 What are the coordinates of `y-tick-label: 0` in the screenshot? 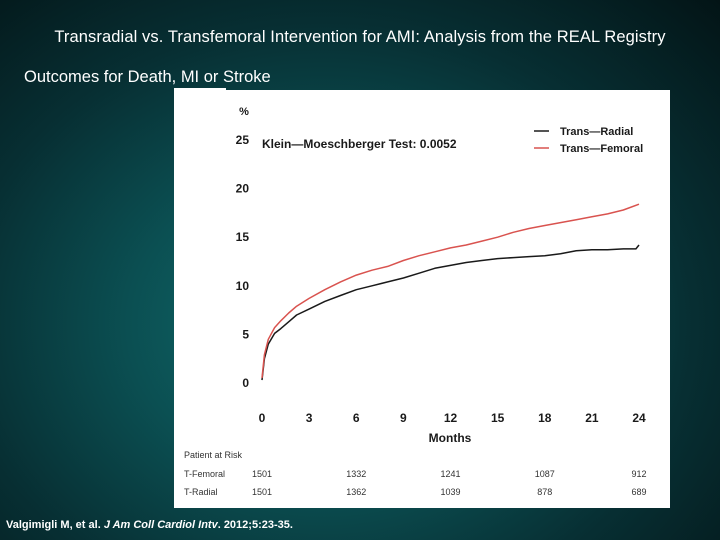 It's located at (245, 383).